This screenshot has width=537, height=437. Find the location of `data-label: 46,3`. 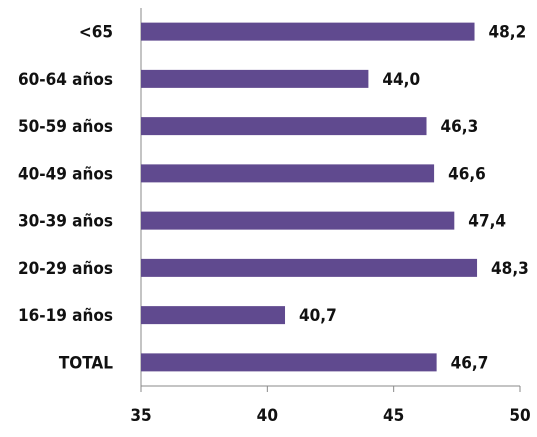

data-label: 46,3 is located at coordinates (460, 127).